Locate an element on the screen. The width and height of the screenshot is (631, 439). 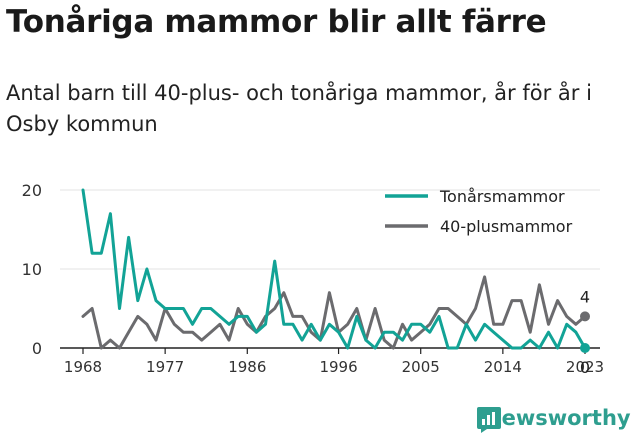
x-tick-label-1968: 1968 is located at coordinates (83, 367).